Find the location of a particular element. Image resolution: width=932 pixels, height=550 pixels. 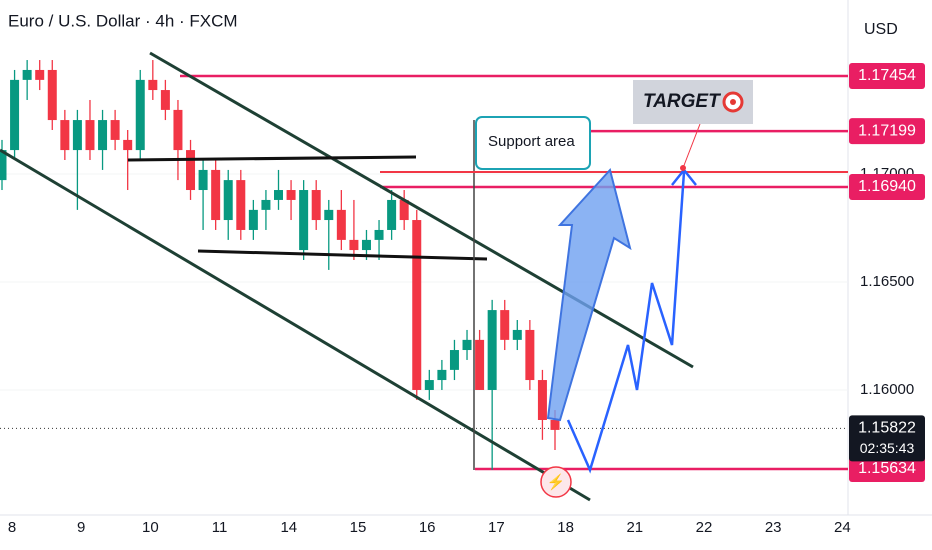

x-tick-label: 11 is located at coordinates (220, 527).